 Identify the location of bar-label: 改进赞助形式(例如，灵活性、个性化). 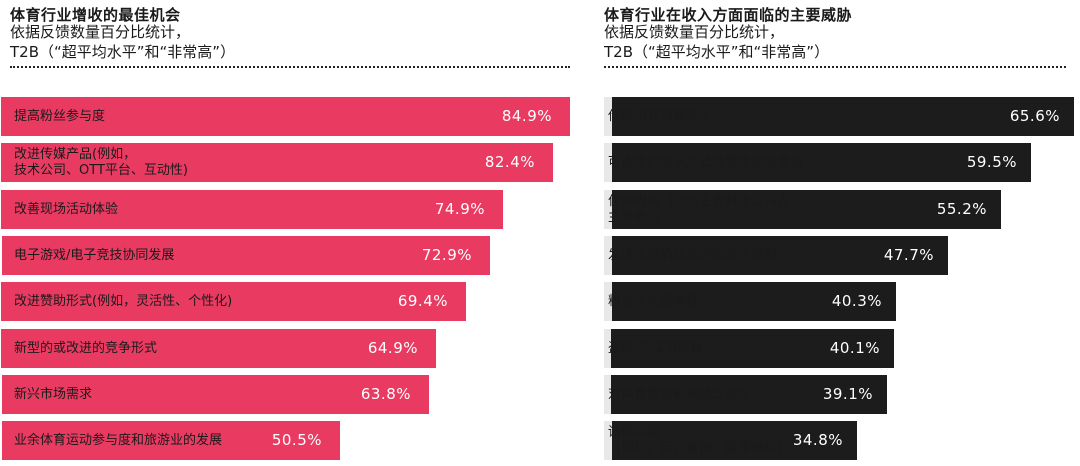
(123, 301).